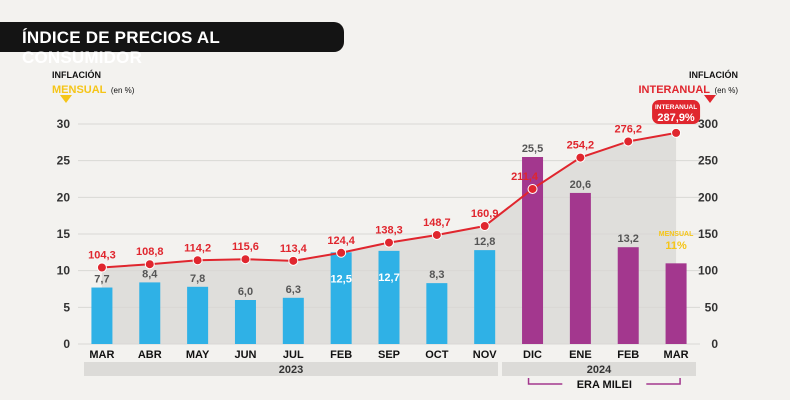  What do you see at coordinates (102, 256) in the screenshot?
I see `line-label: 104,3` at bounding box center [102, 256].